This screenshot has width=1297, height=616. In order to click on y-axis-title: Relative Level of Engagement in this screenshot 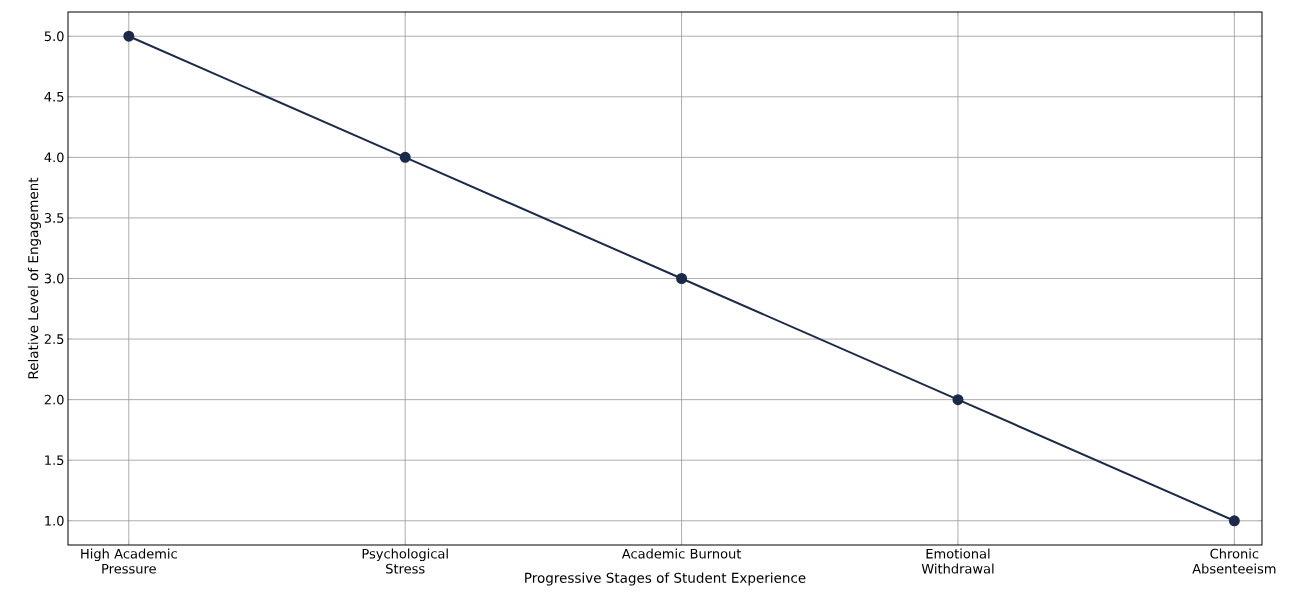, I will do `click(34, 278)`.